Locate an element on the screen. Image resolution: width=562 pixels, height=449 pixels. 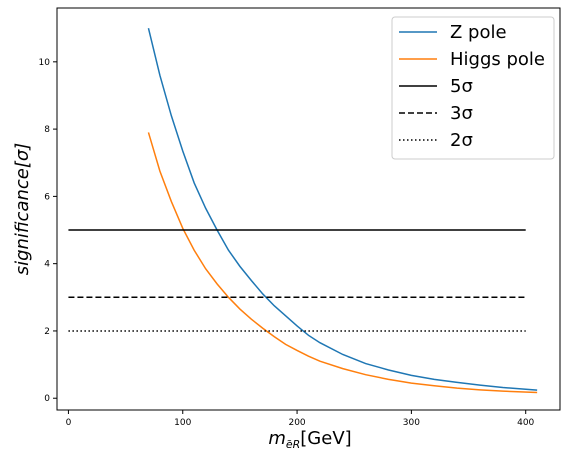
legend-label-4: 2σ is located at coordinates (461, 140).